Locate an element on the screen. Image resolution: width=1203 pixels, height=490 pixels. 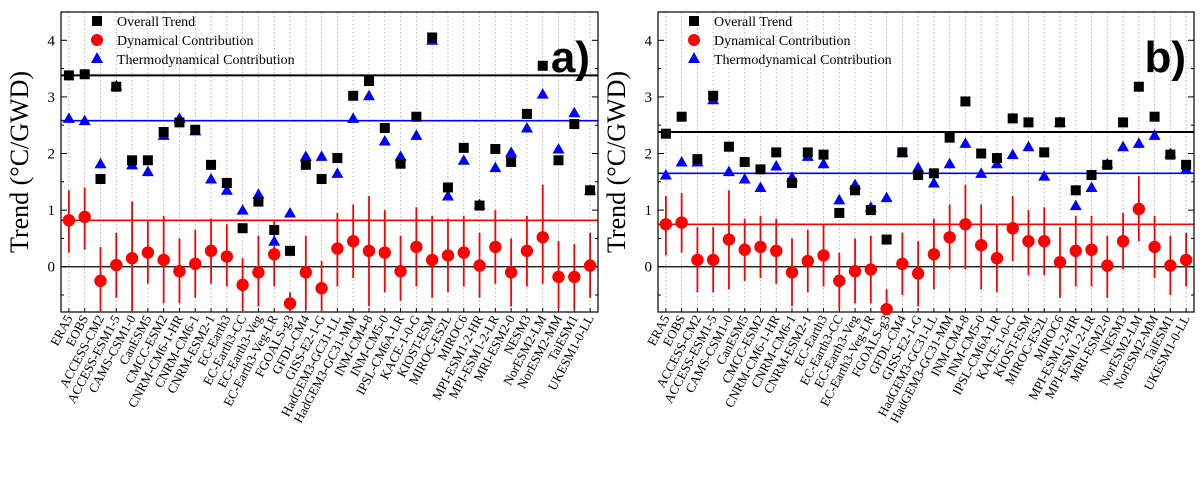
y-tick-label: 1 is located at coordinates (649, 211).